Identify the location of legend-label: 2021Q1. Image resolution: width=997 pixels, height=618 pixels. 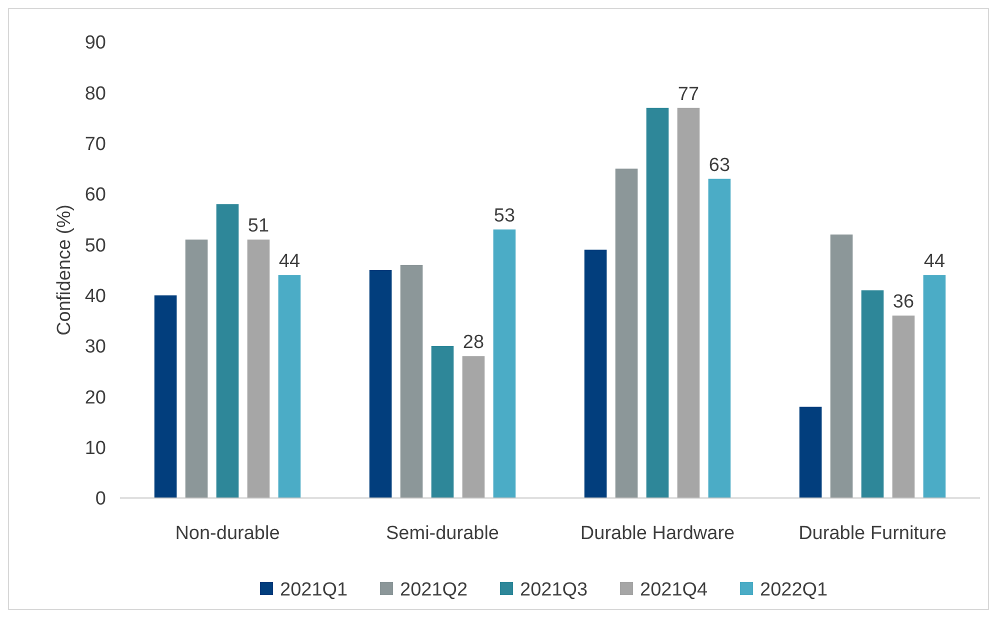
(314, 590).